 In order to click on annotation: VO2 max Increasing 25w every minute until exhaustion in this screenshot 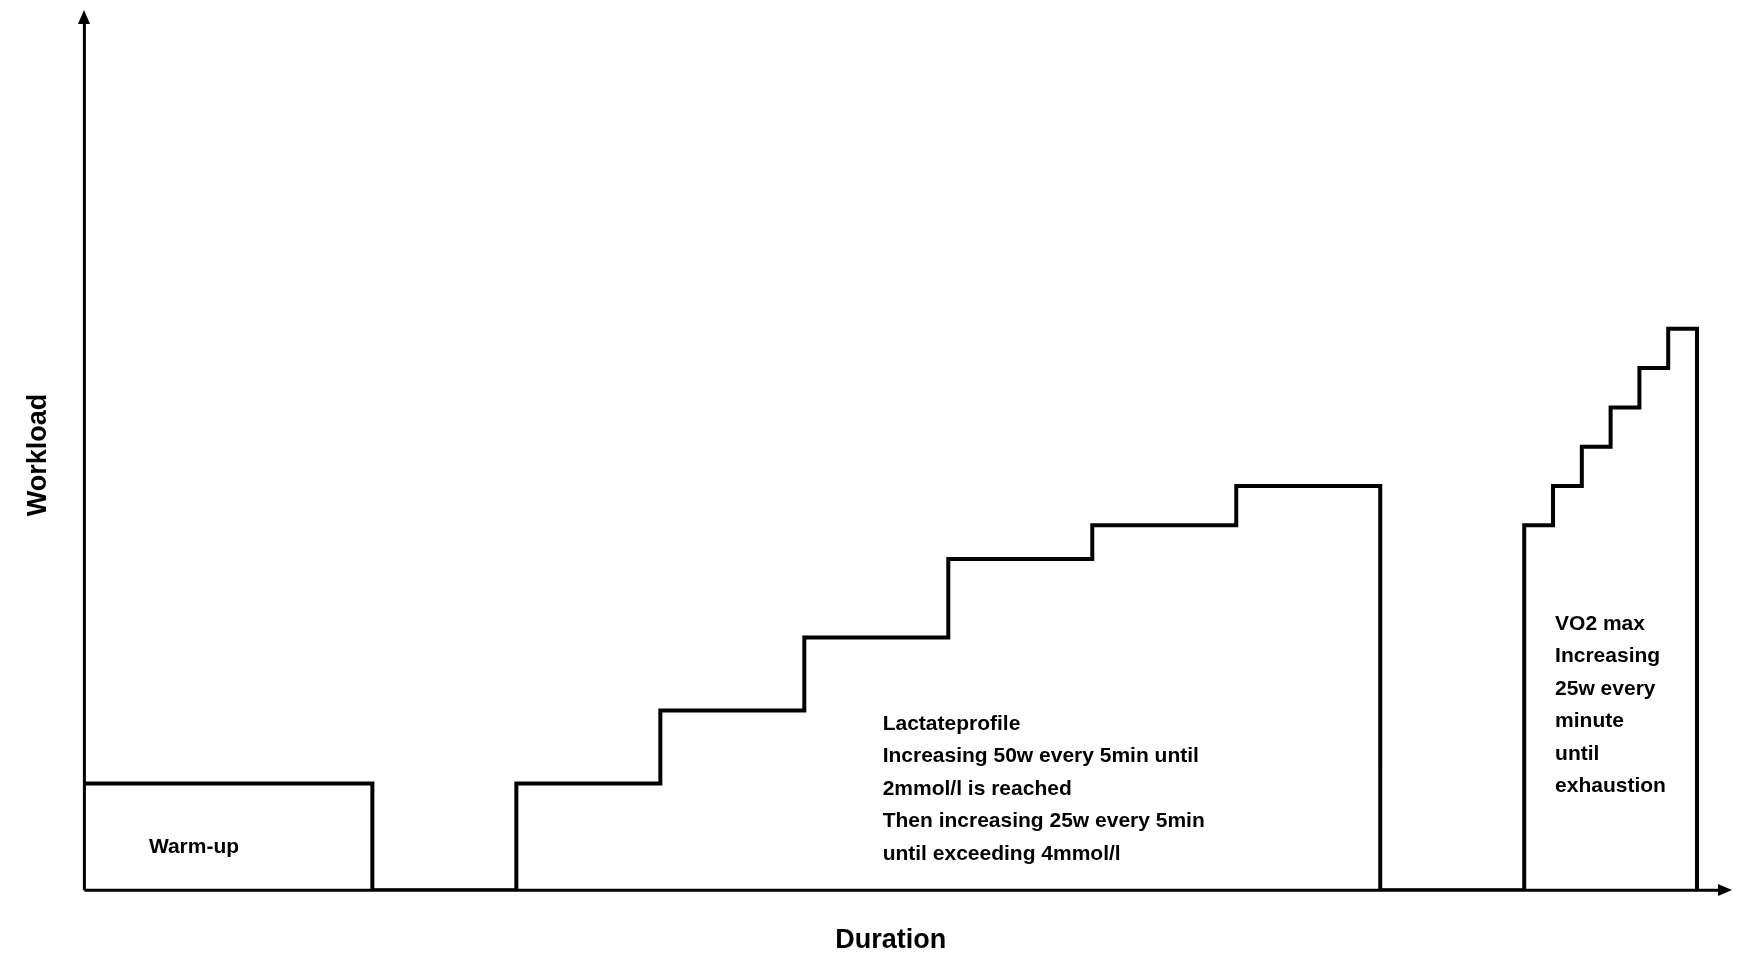, I will do `click(1610, 703)`.